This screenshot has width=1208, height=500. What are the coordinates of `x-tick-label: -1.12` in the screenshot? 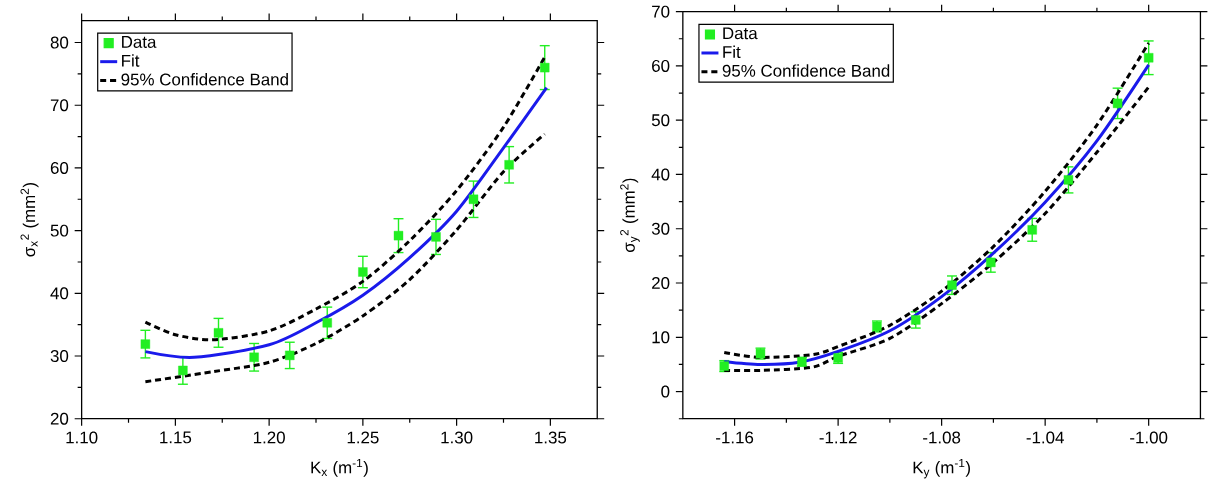 It's located at (838, 437).